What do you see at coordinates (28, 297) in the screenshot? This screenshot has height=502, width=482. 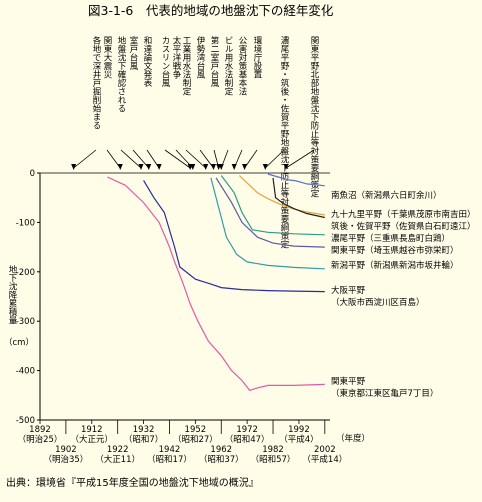 I see `y-ticks: 0 -100 -200 -300 -400 -500` at bounding box center [28, 297].